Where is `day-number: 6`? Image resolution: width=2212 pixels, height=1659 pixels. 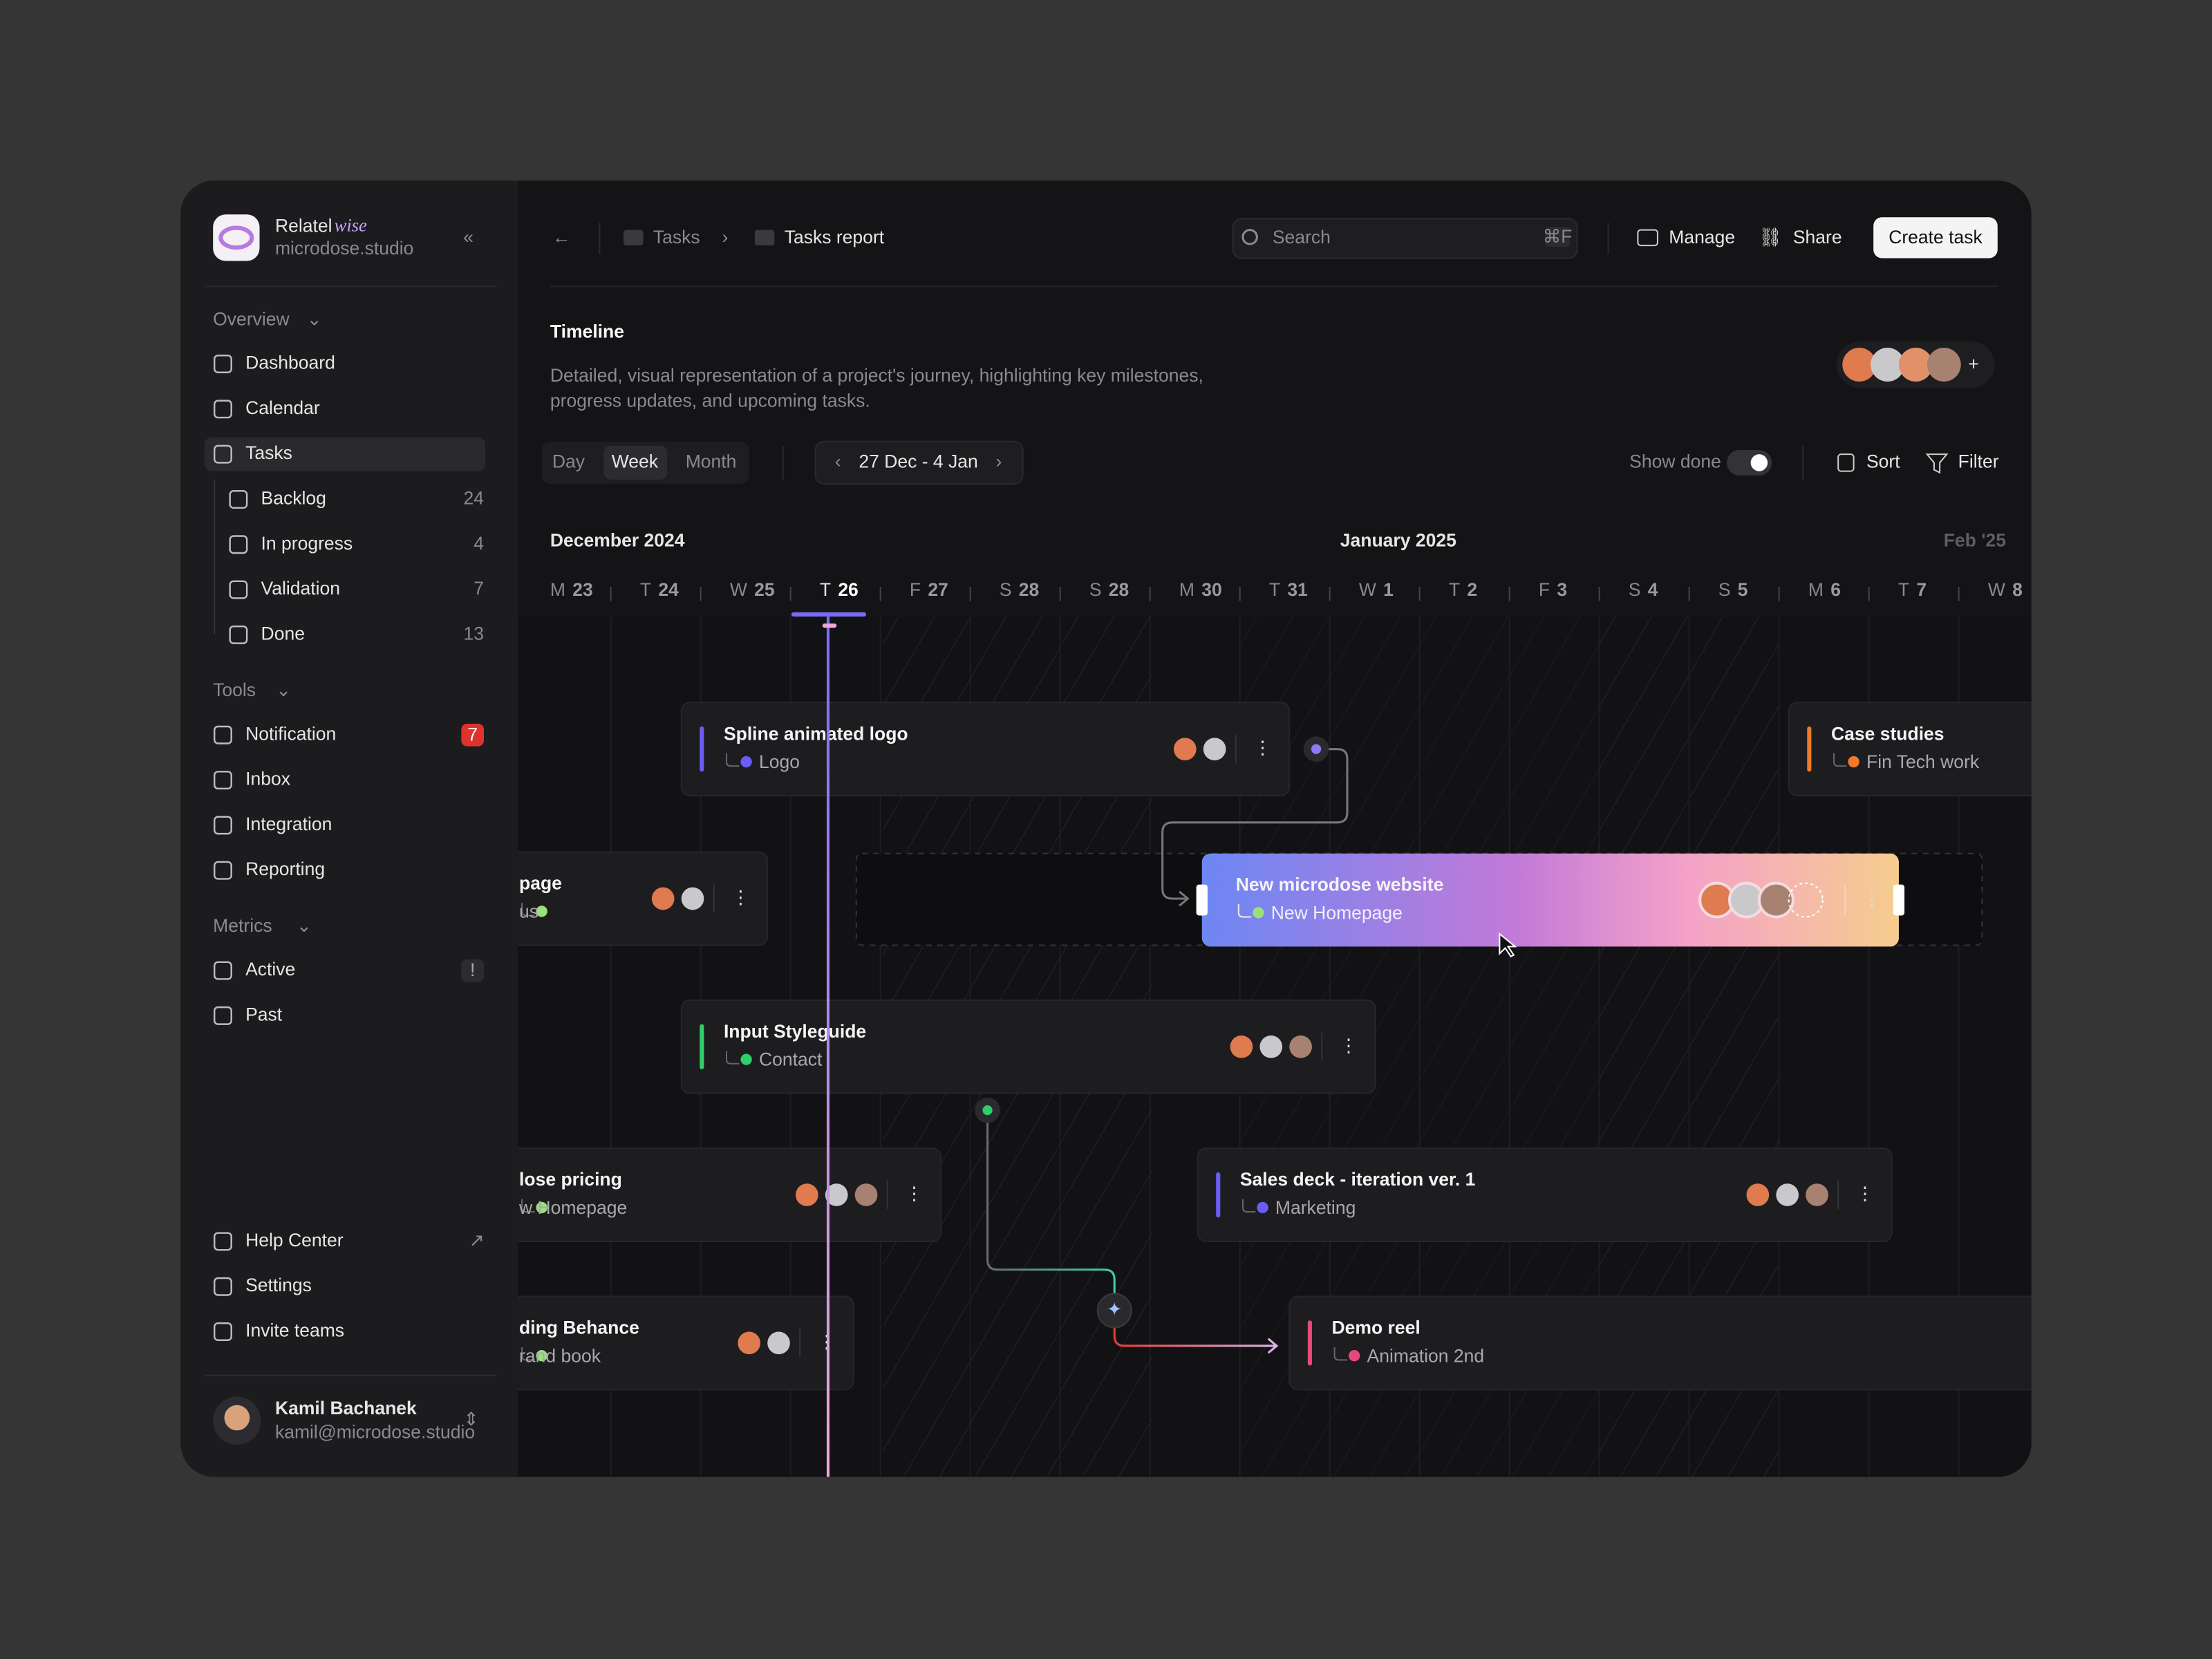
day-number: 6 is located at coordinates (1835, 589).